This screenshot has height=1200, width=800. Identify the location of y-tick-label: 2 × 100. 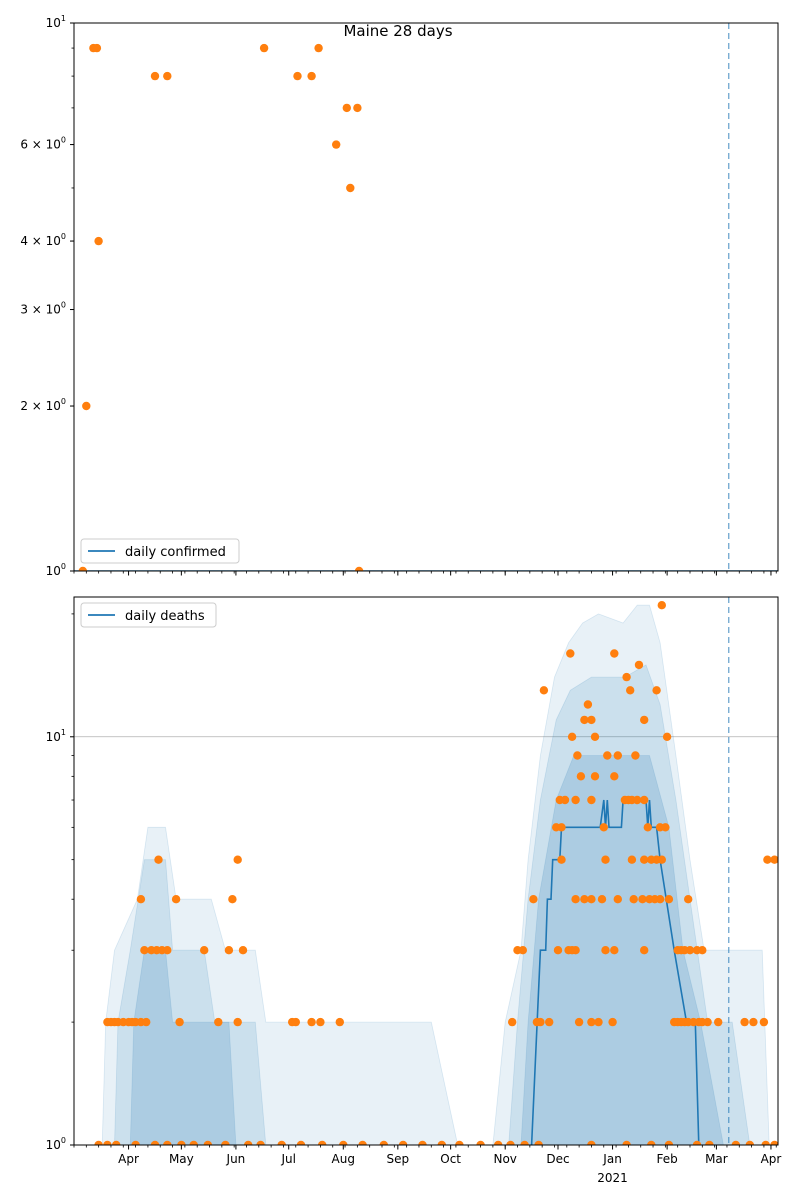
(43, 405).